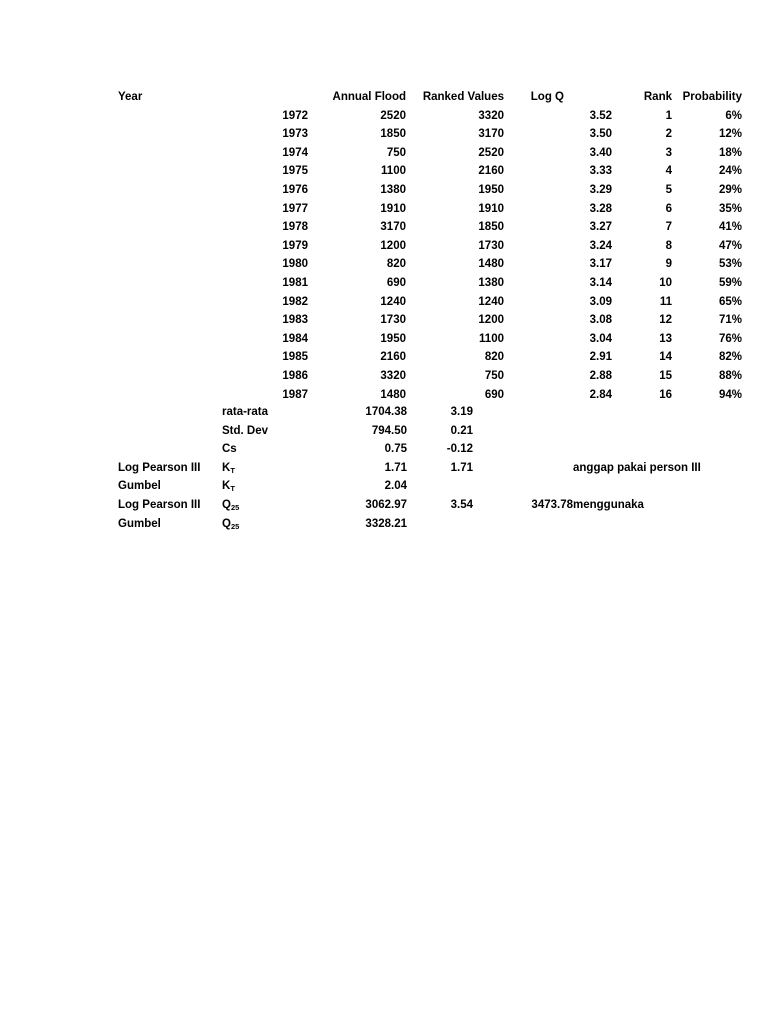 The height and width of the screenshot is (1024, 768). What do you see at coordinates (295, 394) in the screenshot?
I see `cell-year: 1987` at bounding box center [295, 394].